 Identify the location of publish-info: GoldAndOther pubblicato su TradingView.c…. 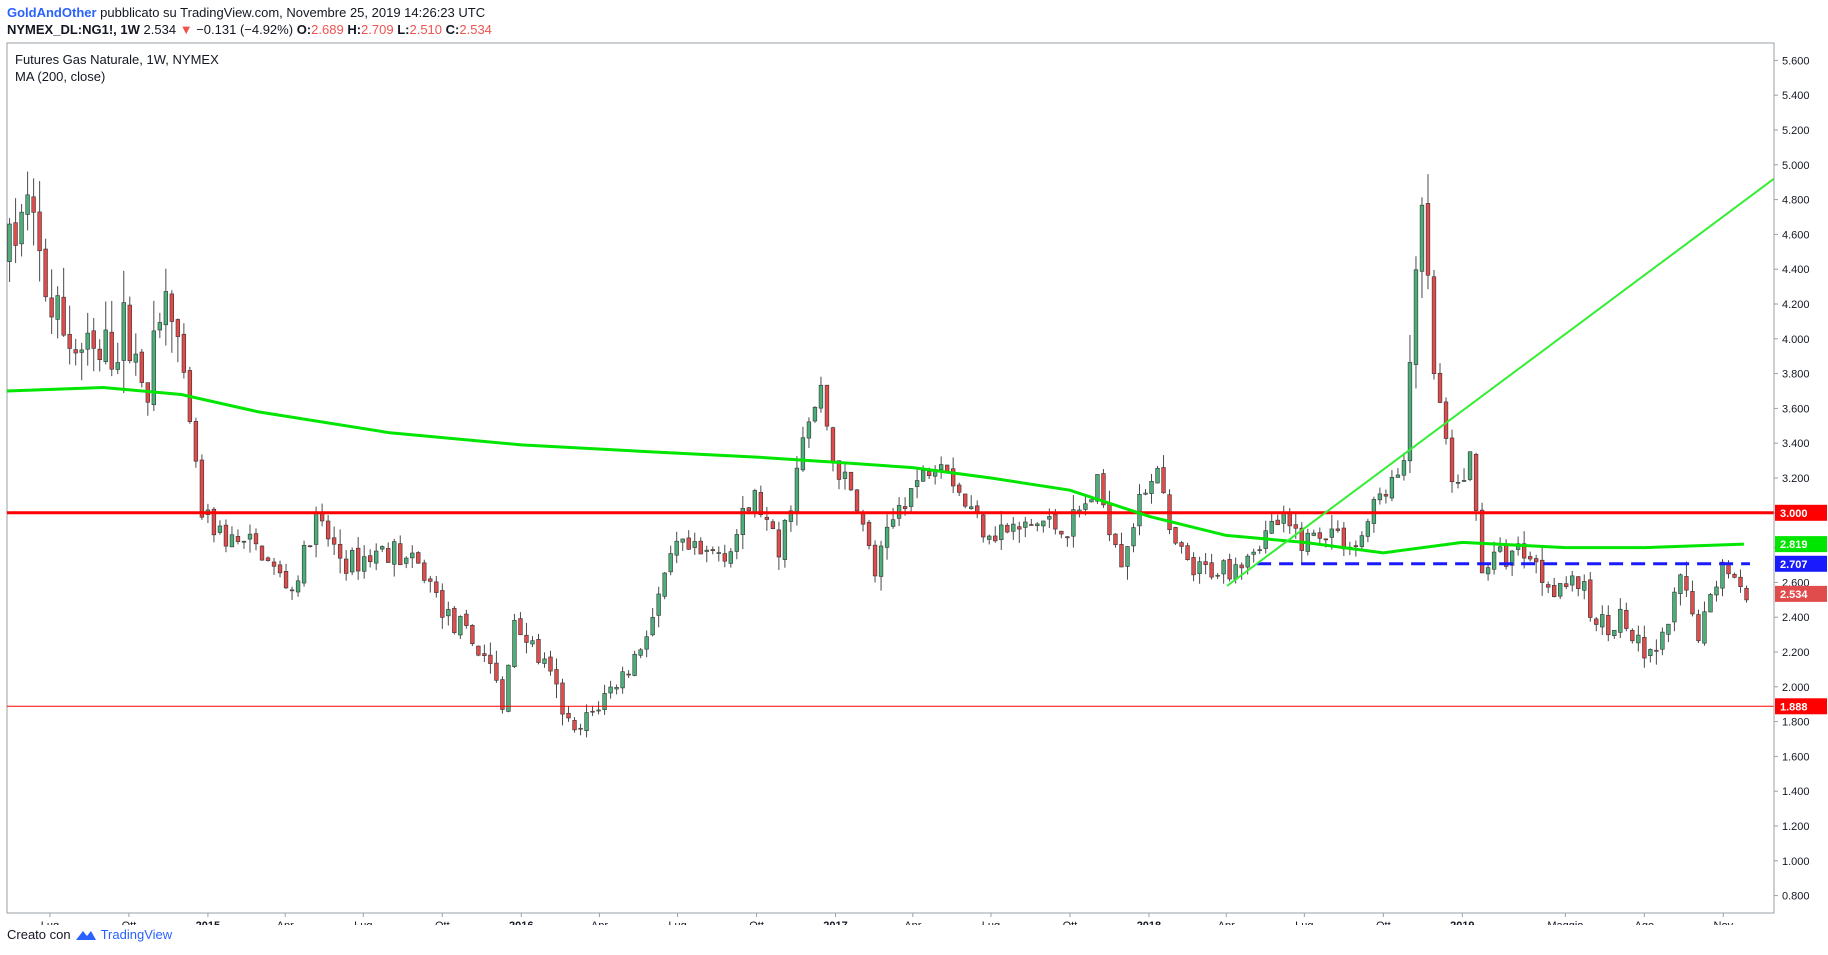
(246, 12).